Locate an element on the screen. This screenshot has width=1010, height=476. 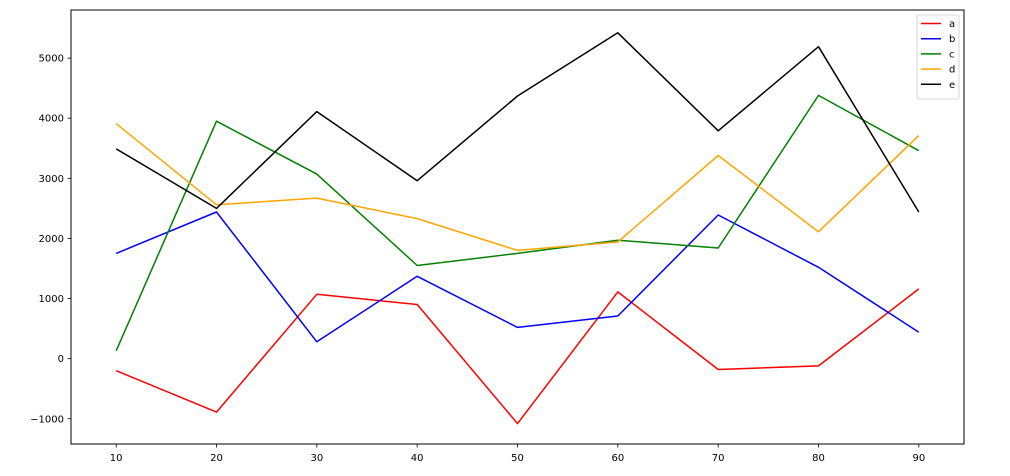
x-tick-label: 70 is located at coordinates (718, 458).